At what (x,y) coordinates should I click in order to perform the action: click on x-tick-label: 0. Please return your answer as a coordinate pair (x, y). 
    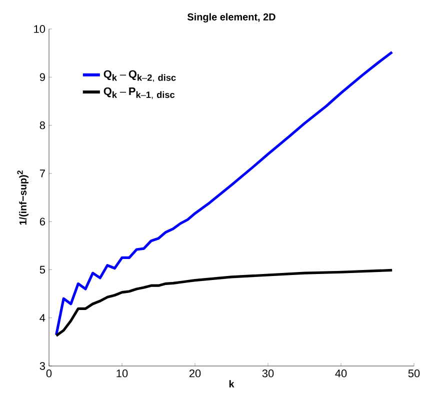
    Looking at the image, I should click on (49, 374).